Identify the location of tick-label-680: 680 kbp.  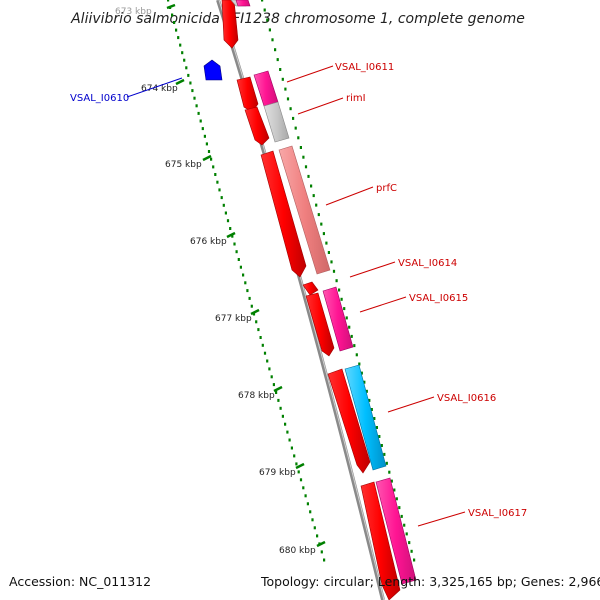
(297, 551).